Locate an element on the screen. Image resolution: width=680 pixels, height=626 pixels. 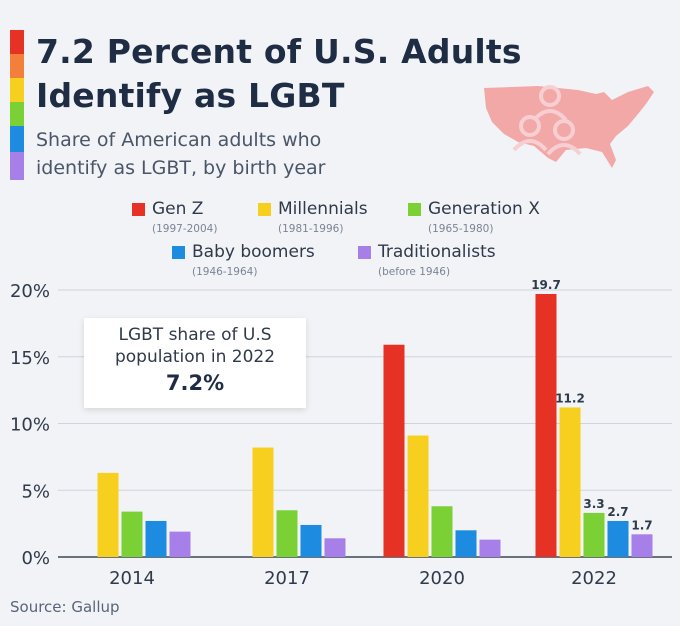
x-tick-label: 2022 is located at coordinates (594, 578).